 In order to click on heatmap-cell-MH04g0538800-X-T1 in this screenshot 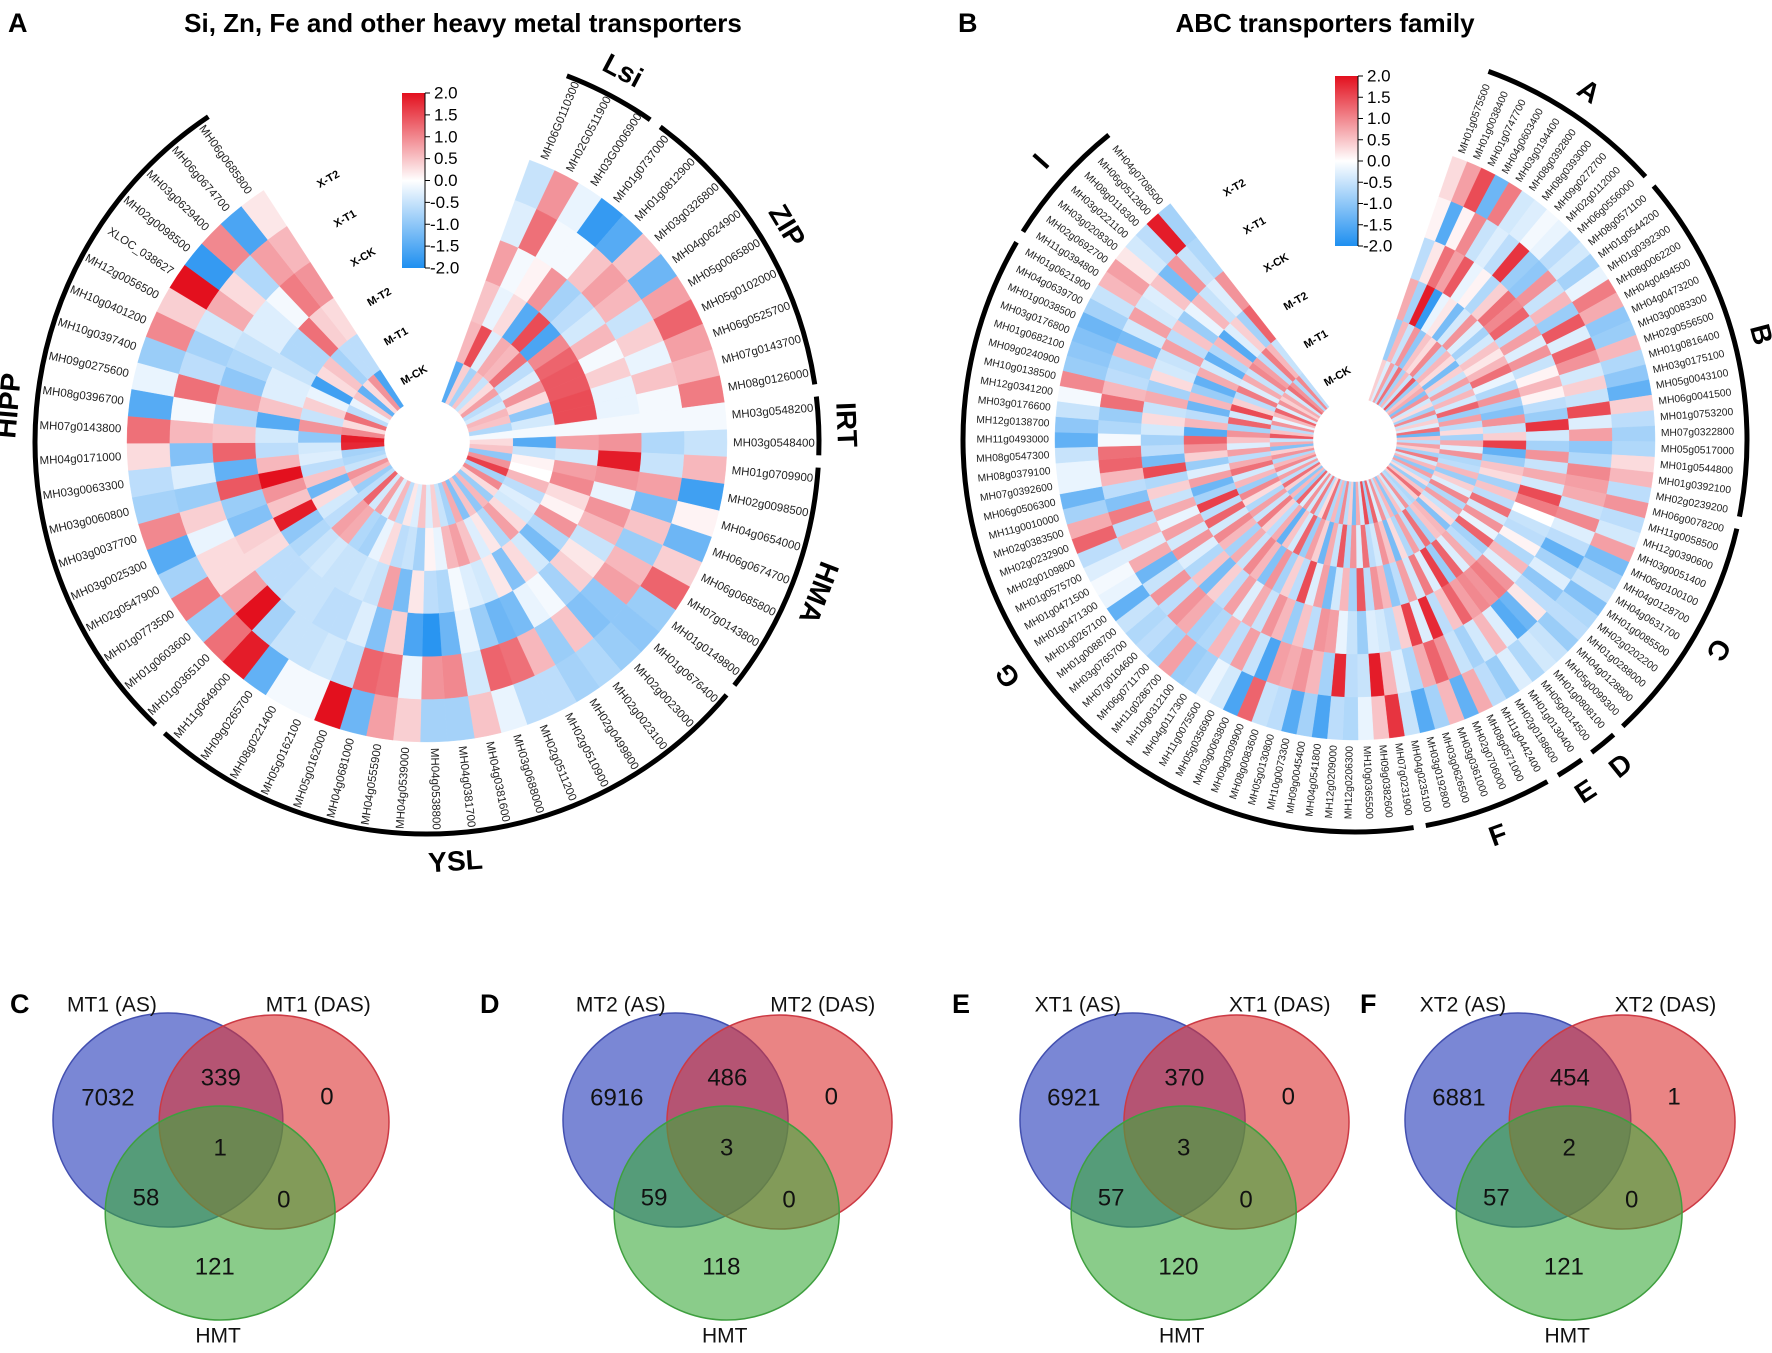, I will do `click(432, 677)`.